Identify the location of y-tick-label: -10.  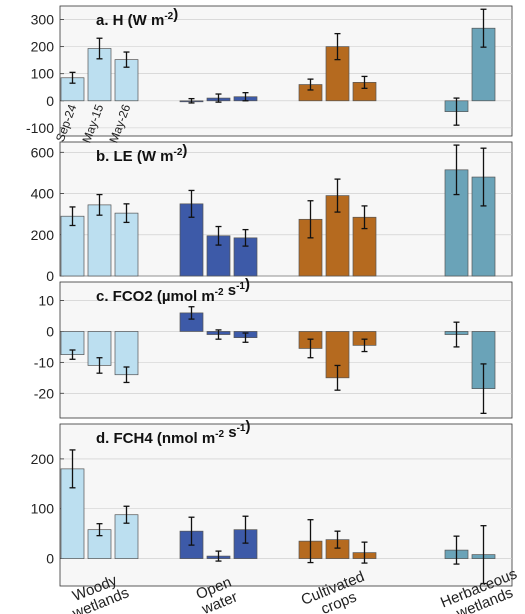
(44, 362).